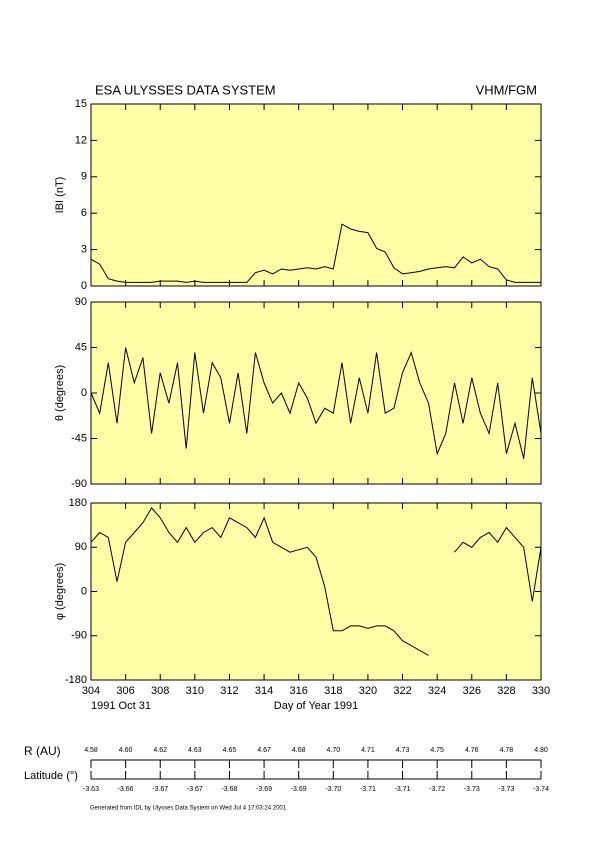  What do you see at coordinates (507, 750) in the screenshot?
I see `r-value: 4.78` at bounding box center [507, 750].